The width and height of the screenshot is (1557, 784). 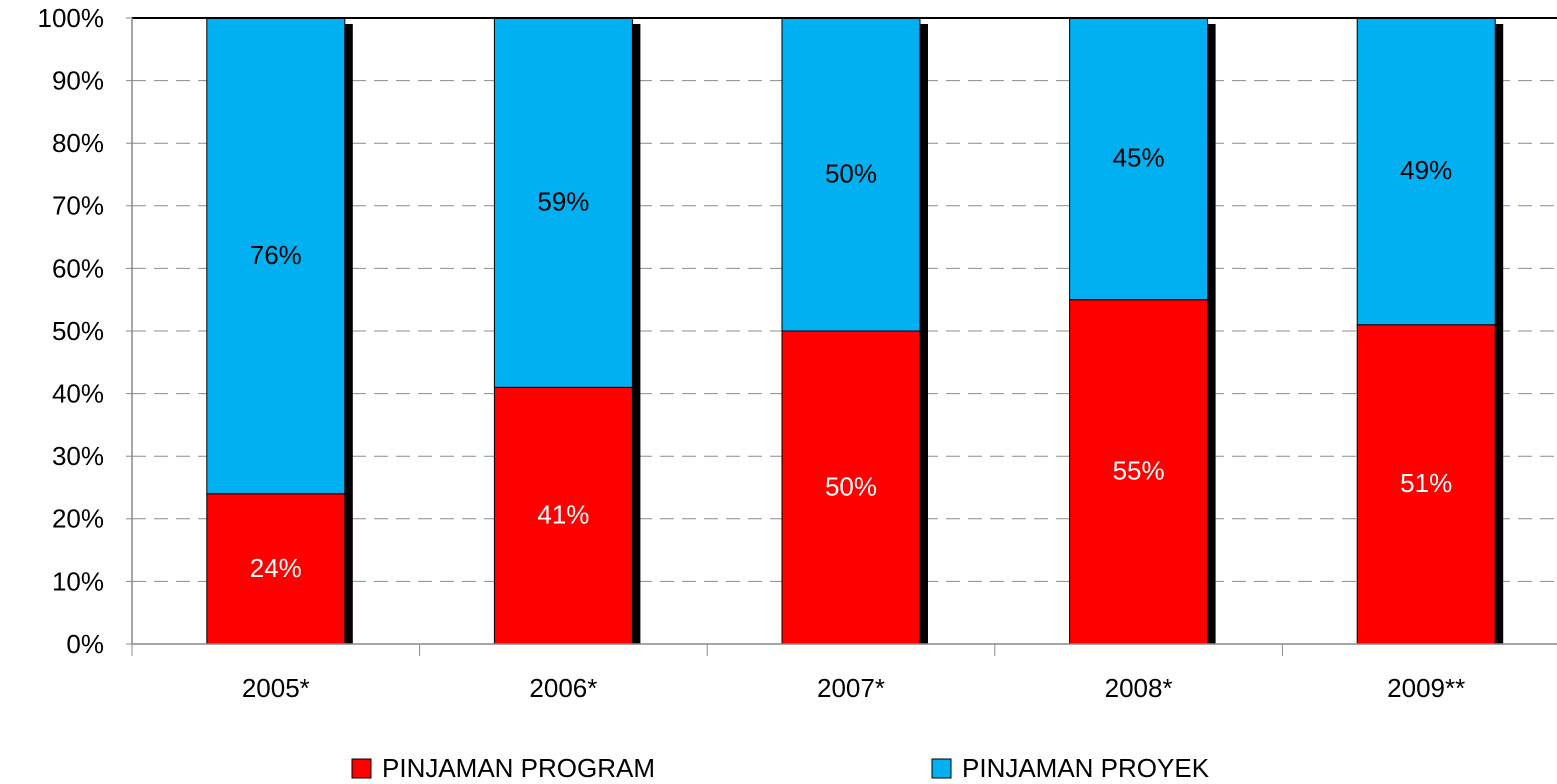 I want to click on y-tick-label: 10%, so click(x=78, y=581).